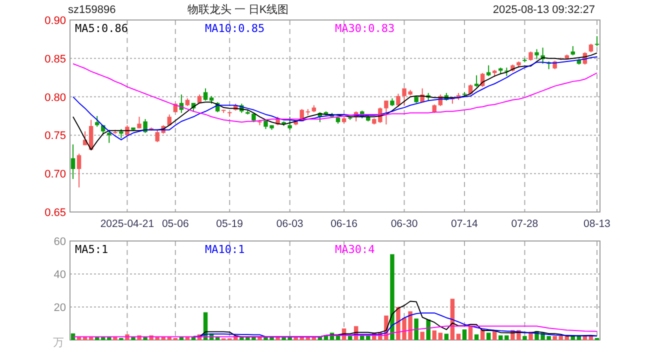 This screenshot has height=360, width=660. Describe the element at coordinates (543, 10) in the screenshot. I see `text: 2025-08-13 09:32:27` at that location.